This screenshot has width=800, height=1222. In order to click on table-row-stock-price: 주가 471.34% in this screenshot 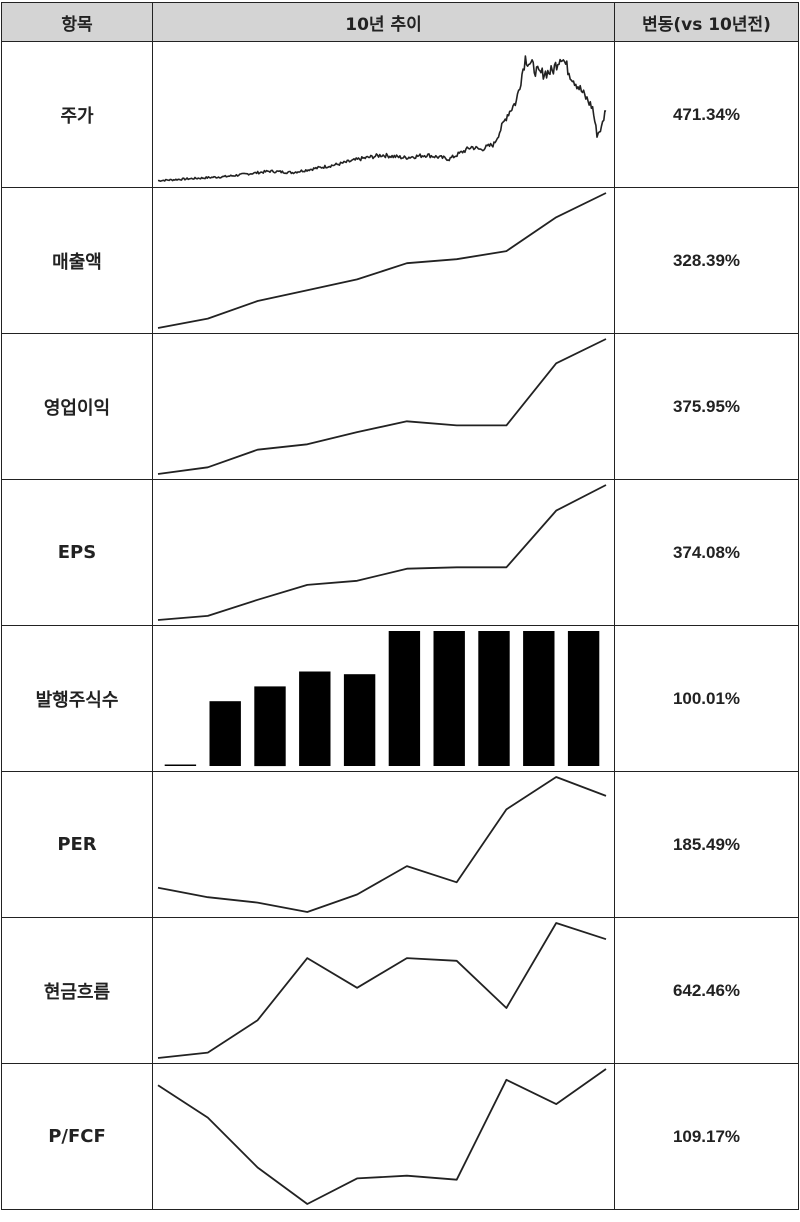, I will do `click(400, 114)`.